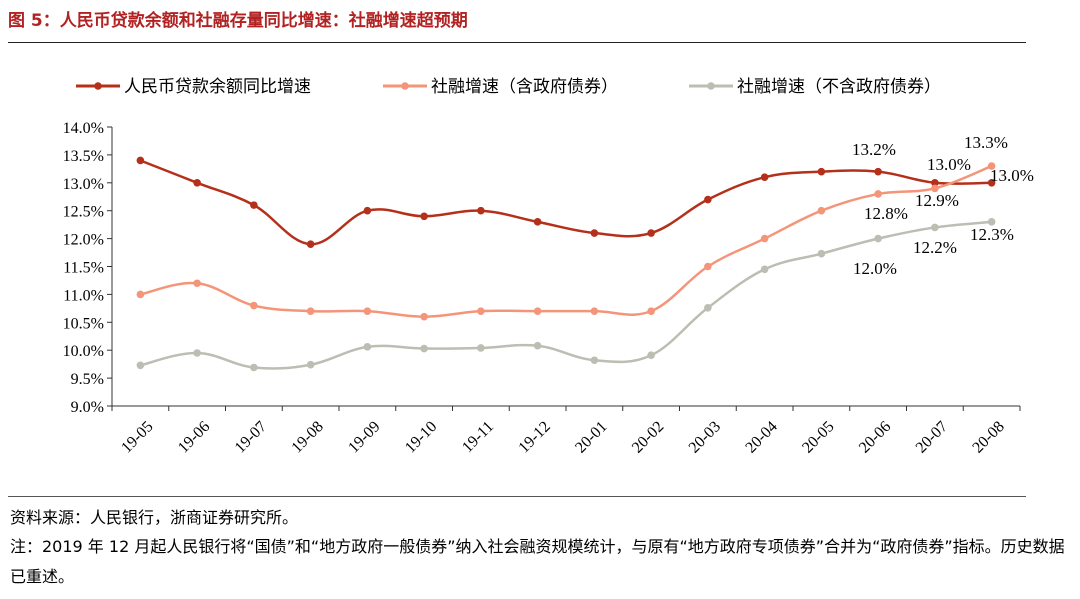 This screenshot has height=599, width=1080. I want to click on x-tick-label: 20-02, so click(648, 437).